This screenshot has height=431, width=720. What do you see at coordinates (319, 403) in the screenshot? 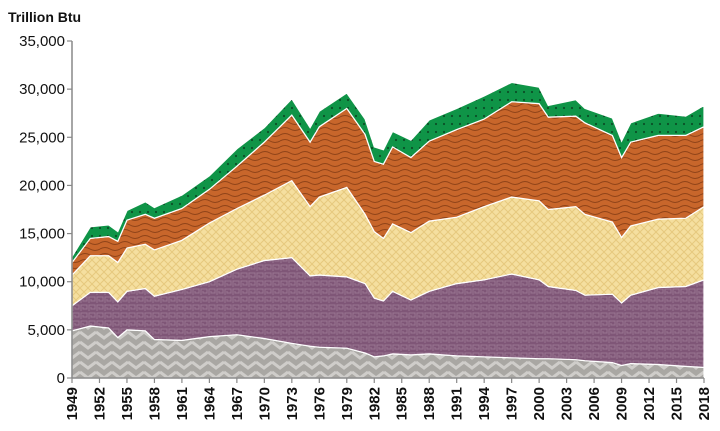
I see `x-tick-label: 1976` at bounding box center [319, 403].